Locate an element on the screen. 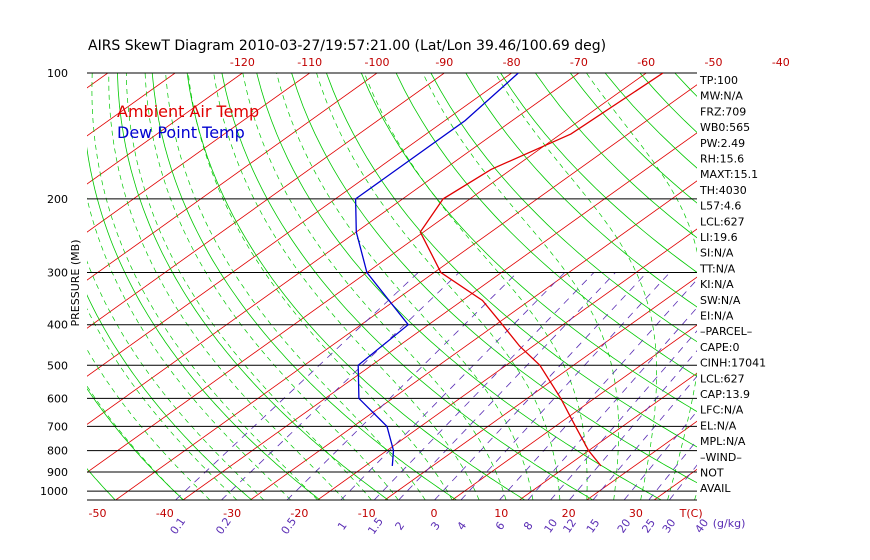 This screenshot has height=560, width=870. stat-line: MAXT:15.1 is located at coordinates (729, 174).